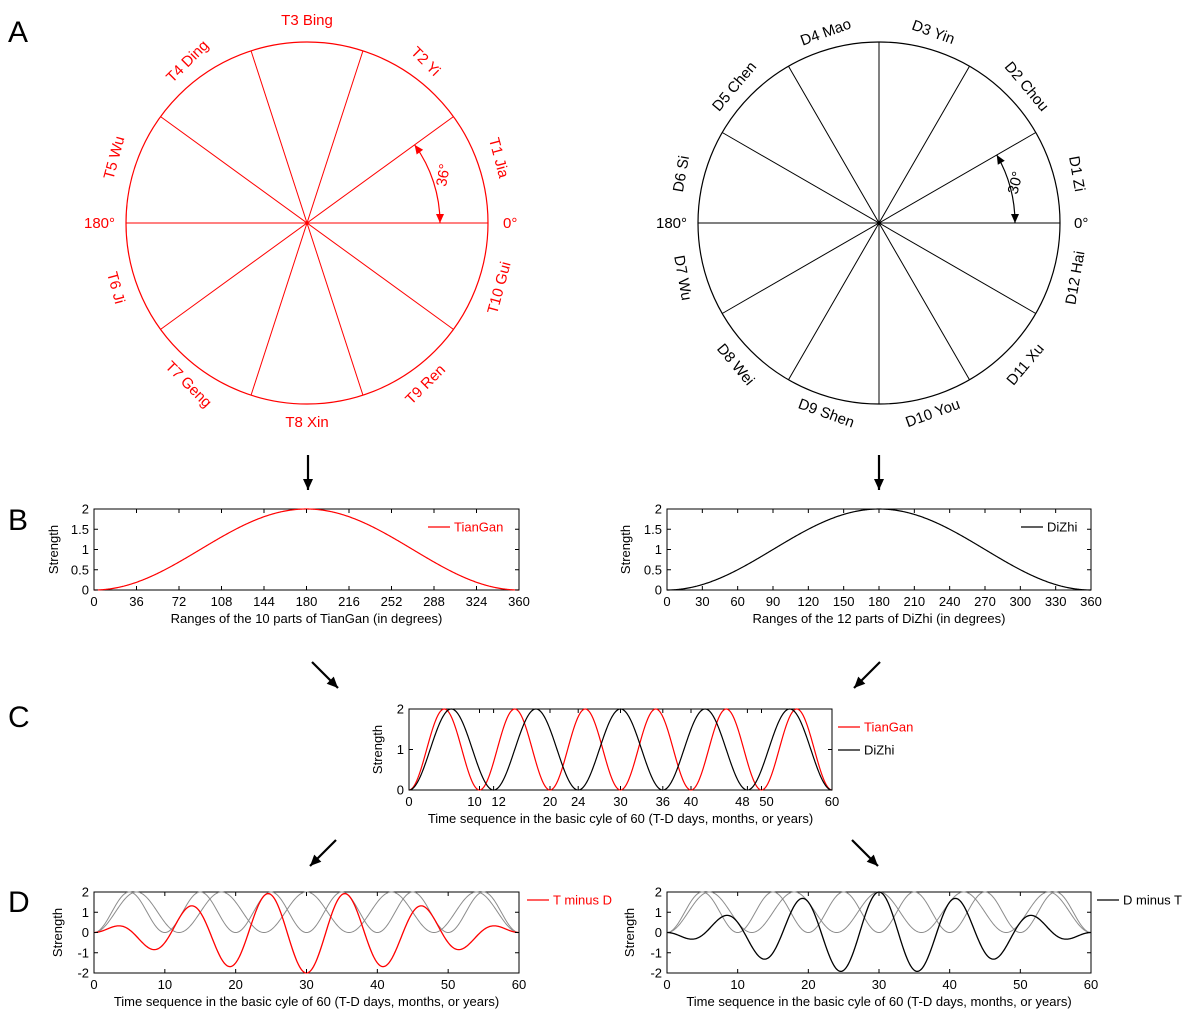  I want to click on tiangan-spoke, so click(307, 223).